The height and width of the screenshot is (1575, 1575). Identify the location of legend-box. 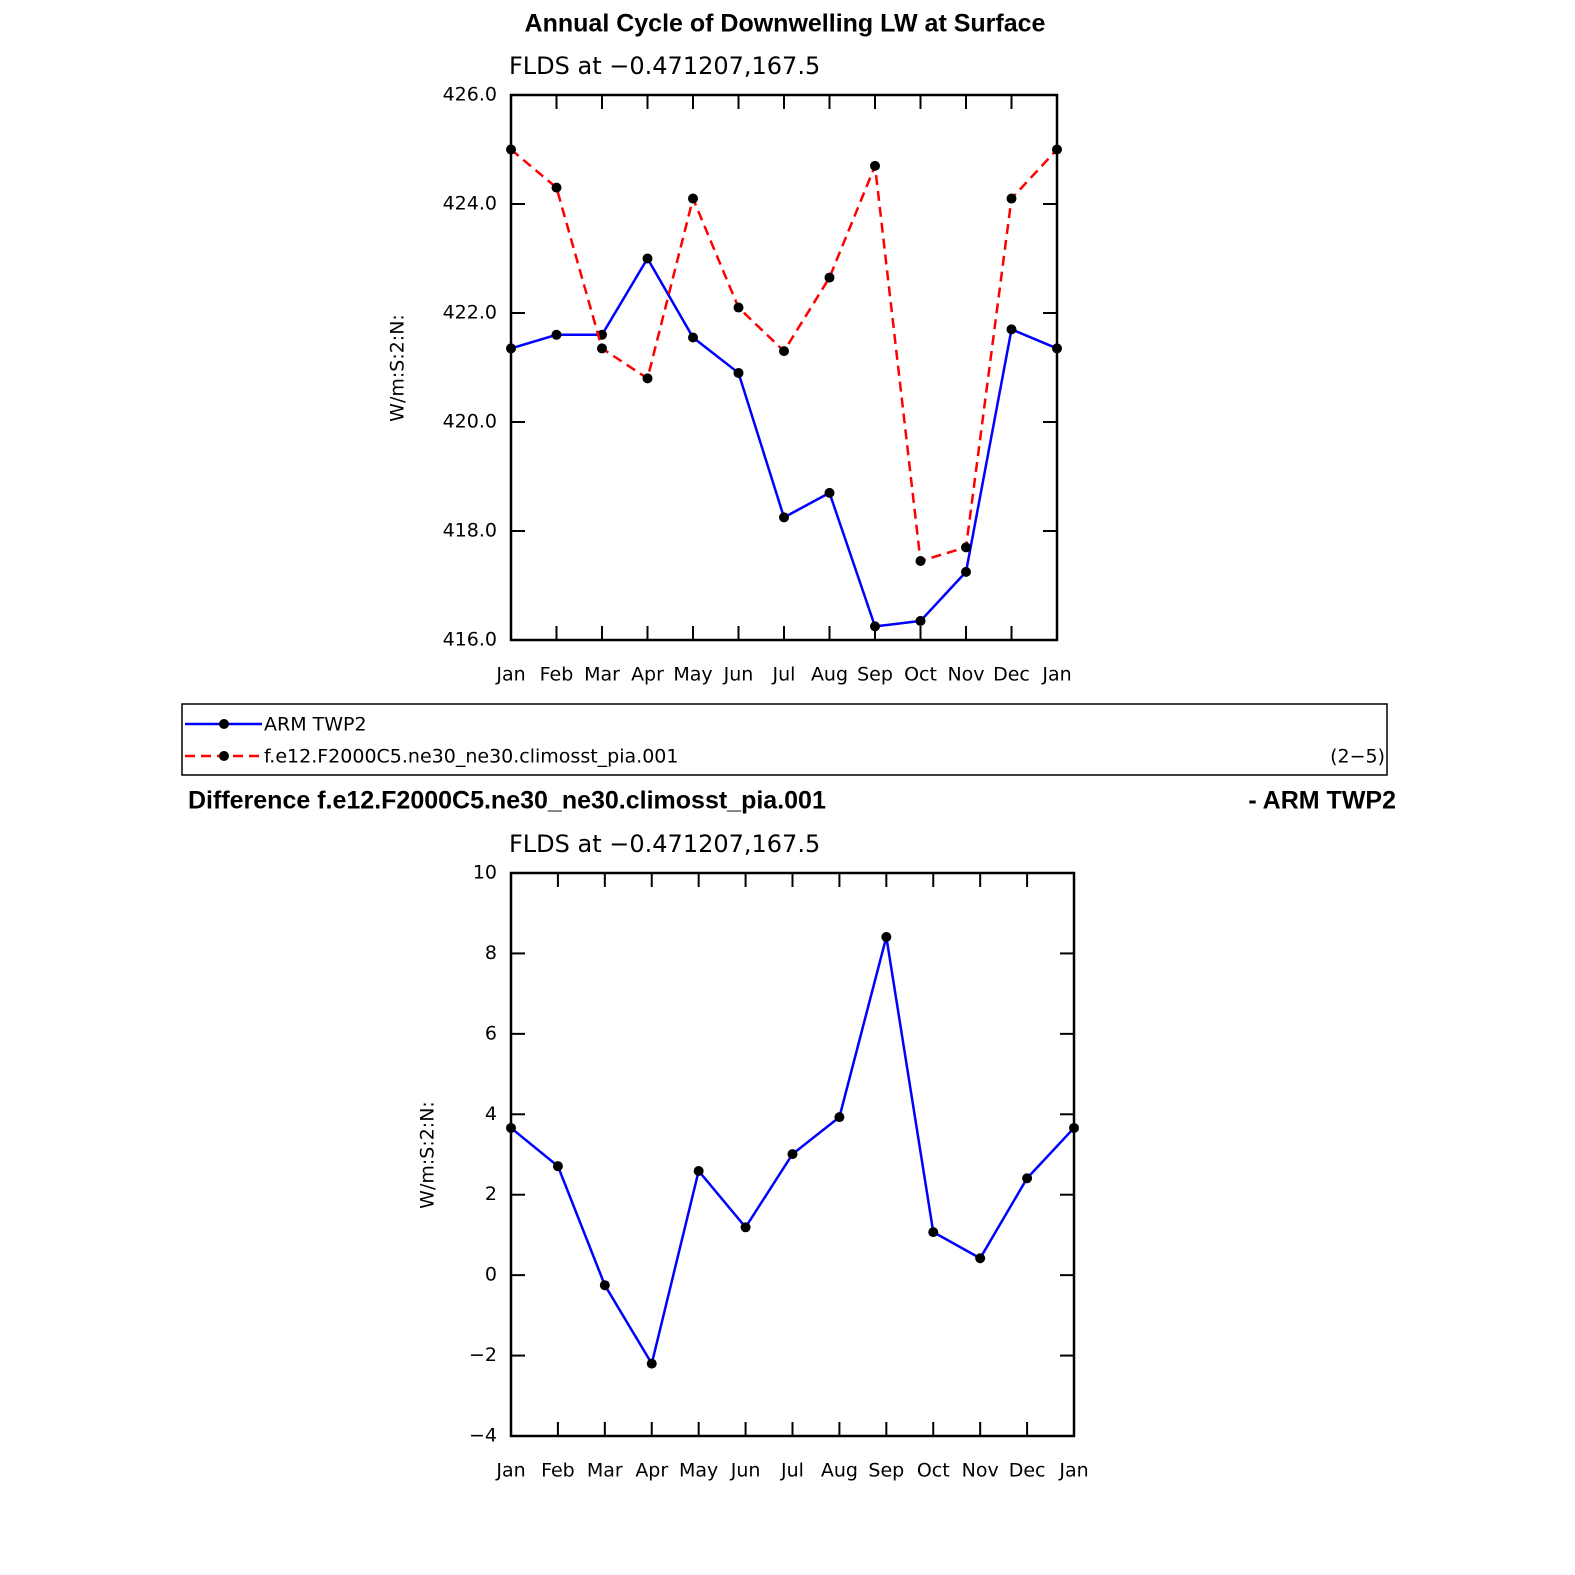
(784, 739).